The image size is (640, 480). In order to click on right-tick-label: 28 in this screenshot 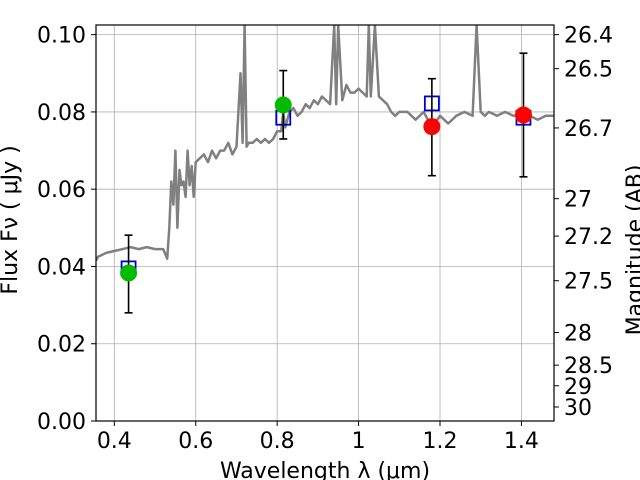, I will do `click(578, 333)`.